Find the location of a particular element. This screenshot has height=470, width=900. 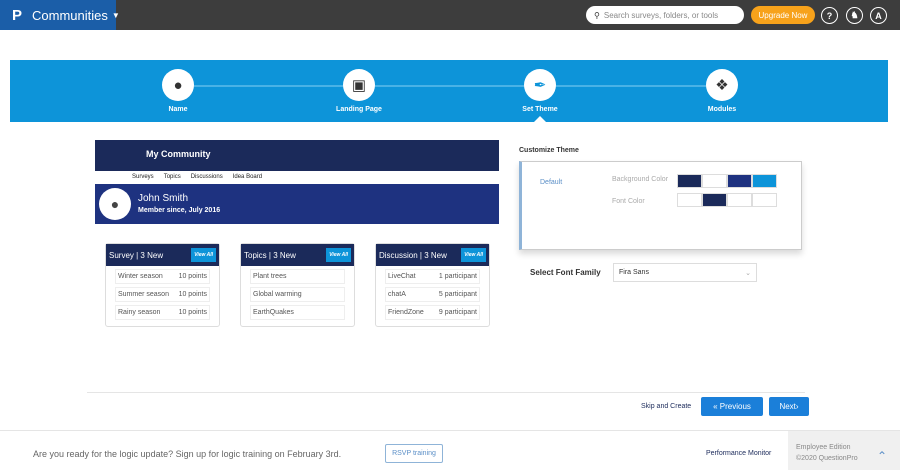

footer is located at coordinates (450, 450).